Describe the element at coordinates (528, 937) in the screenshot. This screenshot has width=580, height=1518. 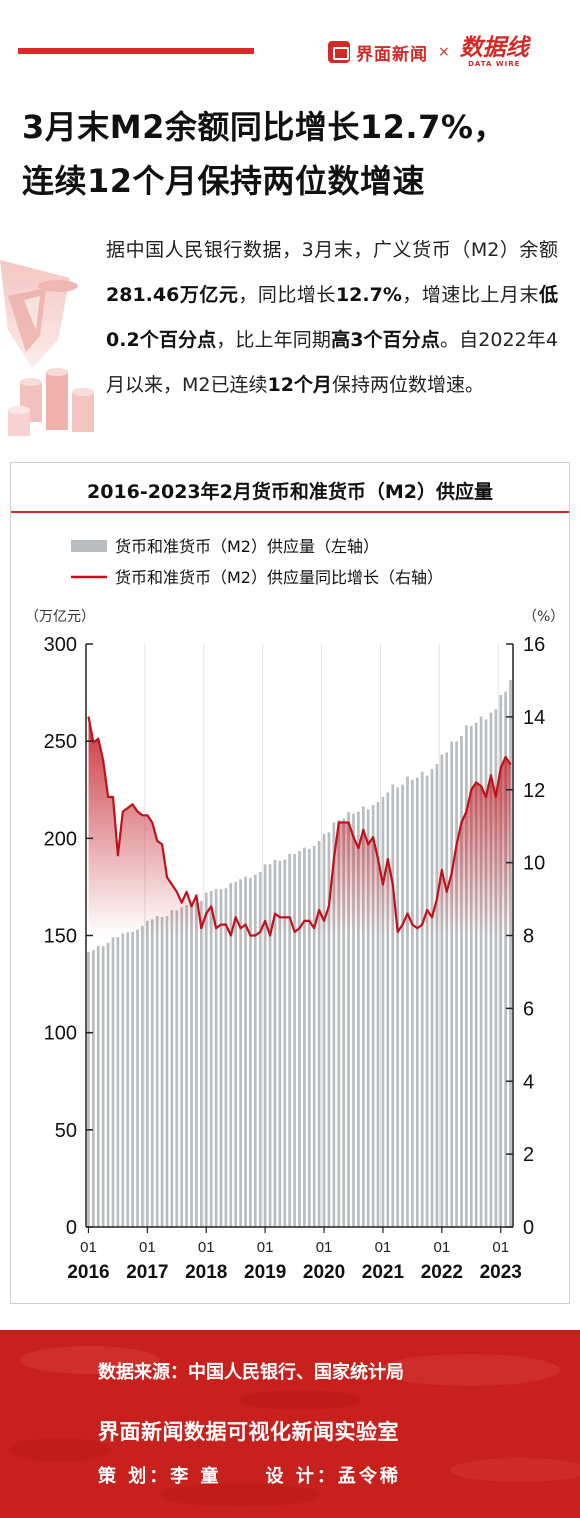
I see `right-tick-label: 8` at that location.